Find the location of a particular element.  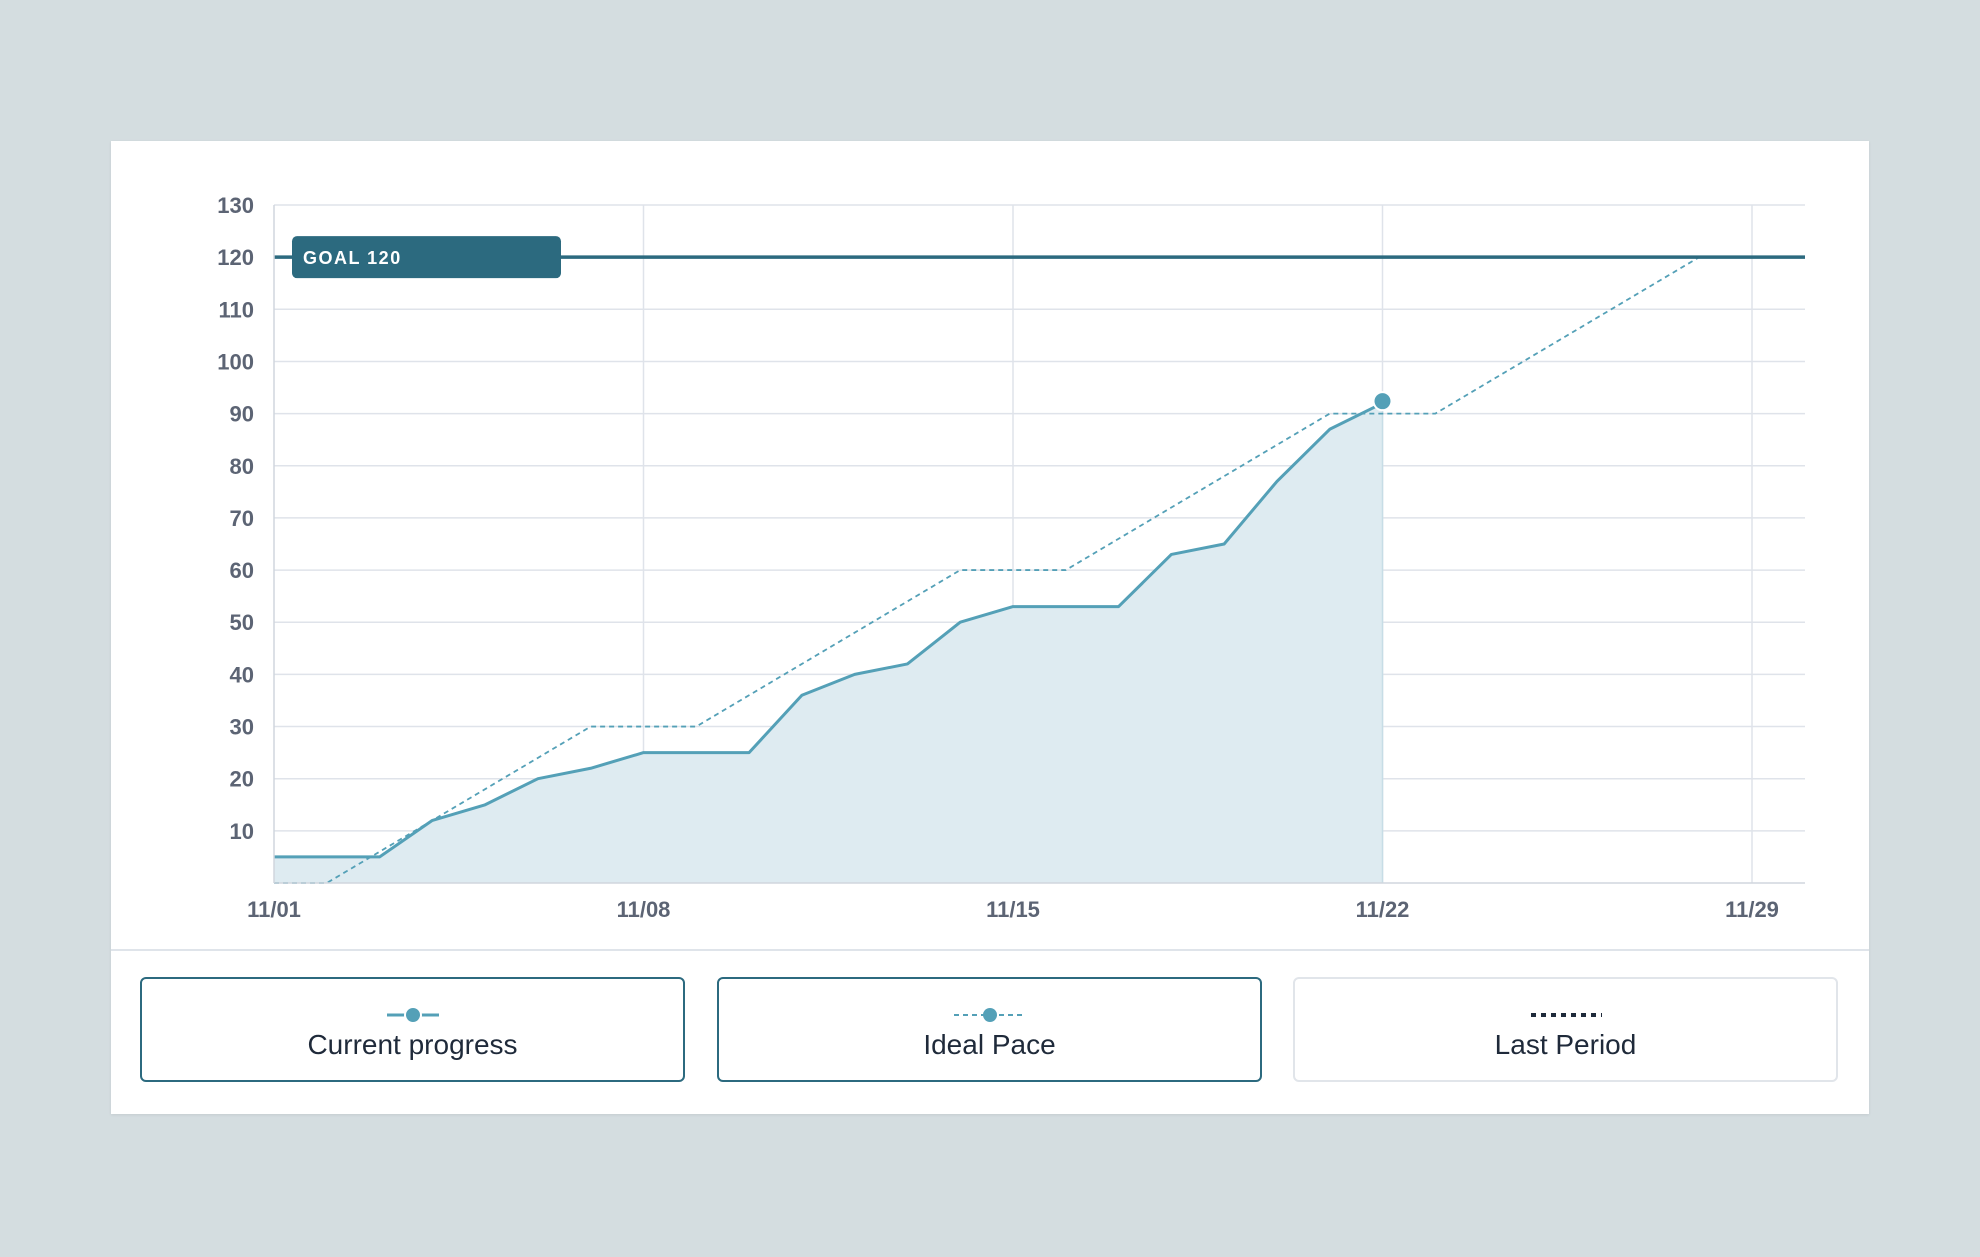

y-tick-label: 50 is located at coordinates (242, 622).